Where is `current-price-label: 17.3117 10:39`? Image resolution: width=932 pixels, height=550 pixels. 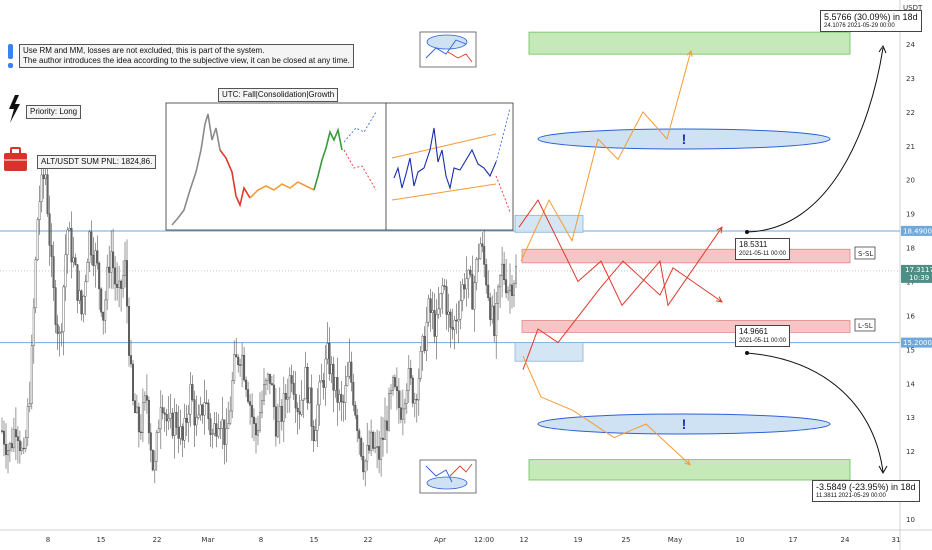
current-price-label: 17.3117 10:39 is located at coordinates (916, 273).